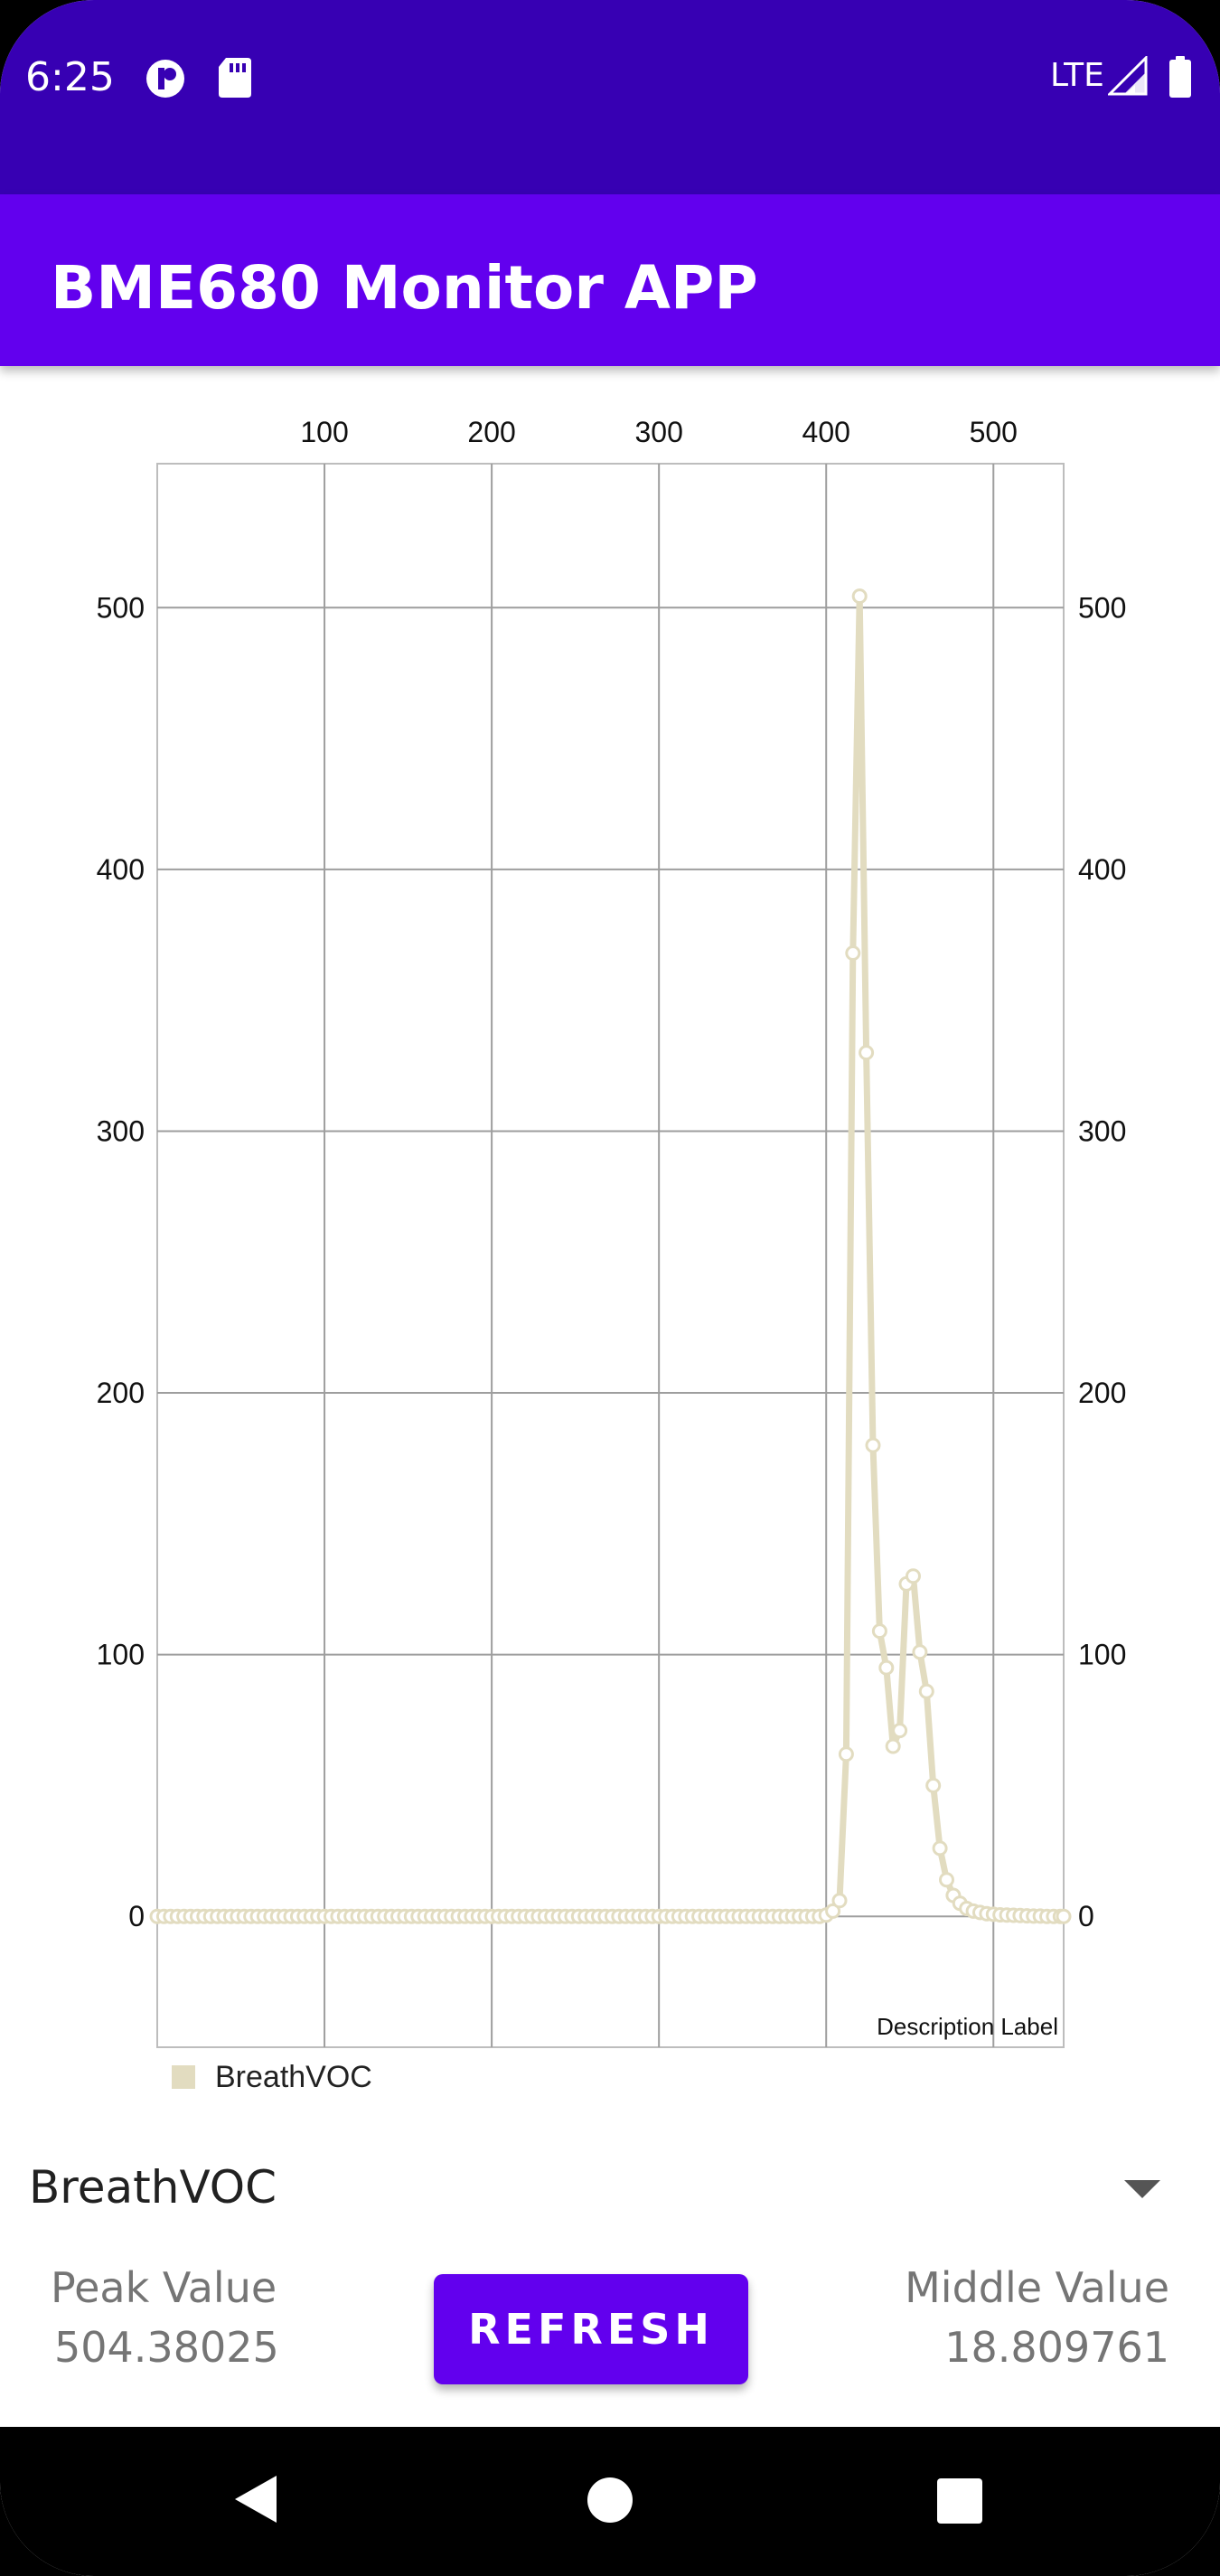 The width and height of the screenshot is (1220, 2576). I want to click on y-tick-label-left: 0, so click(136, 1916).